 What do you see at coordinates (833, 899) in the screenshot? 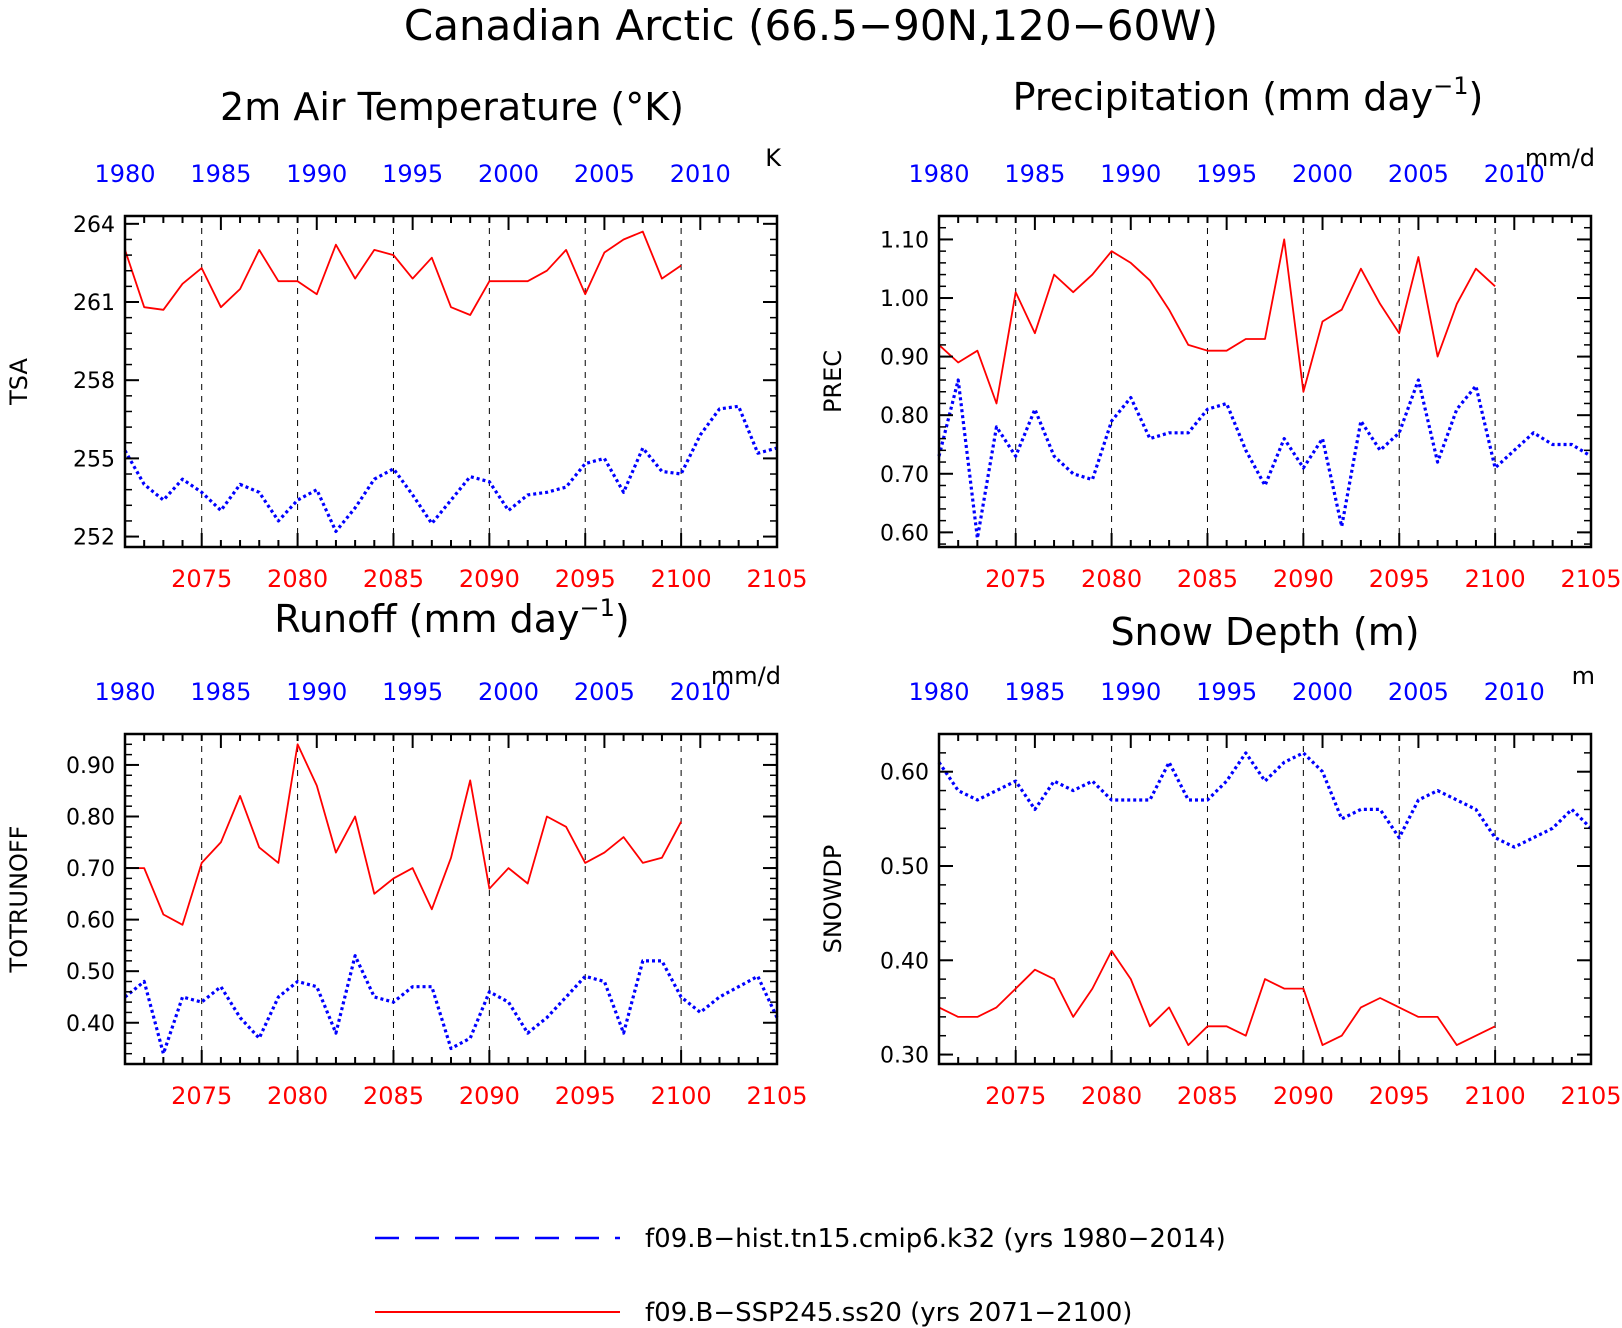
I see `y-axis-label: SNOWDP` at bounding box center [833, 899].